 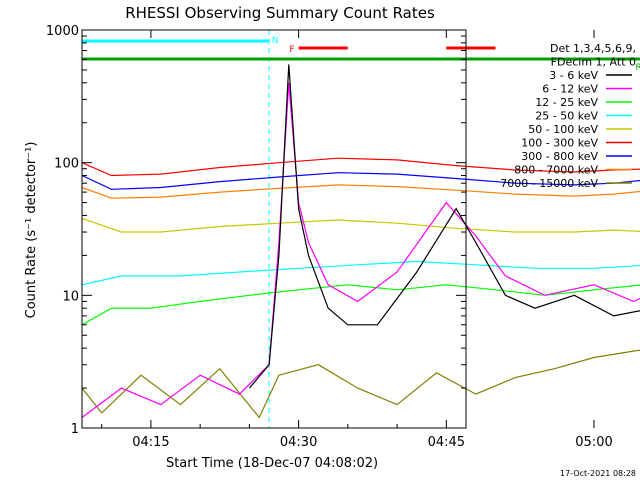 What do you see at coordinates (291, 50) in the screenshot?
I see `flag-label-f: F` at bounding box center [291, 50].